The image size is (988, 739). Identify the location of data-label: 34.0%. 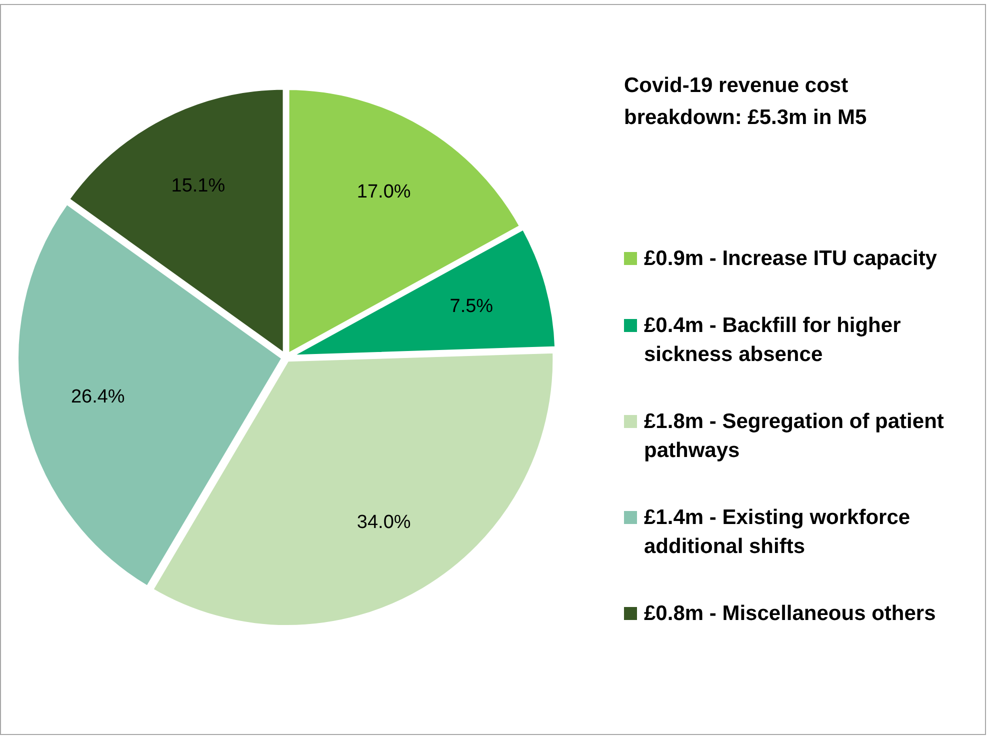
(383, 523).